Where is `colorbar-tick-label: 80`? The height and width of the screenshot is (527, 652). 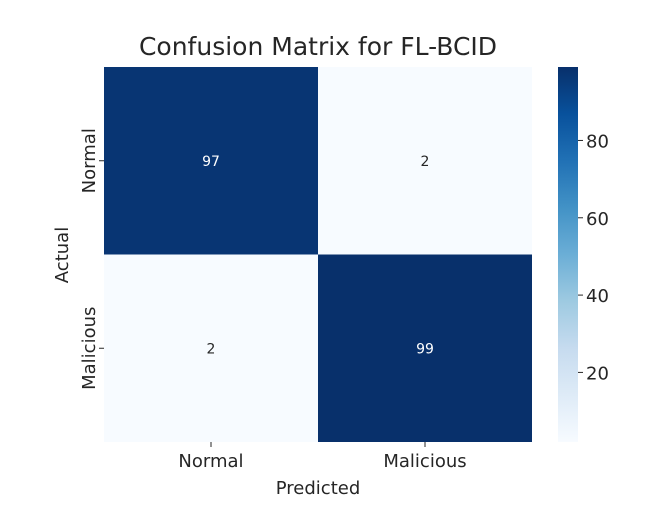 colorbar-tick-label: 80 is located at coordinates (597, 141).